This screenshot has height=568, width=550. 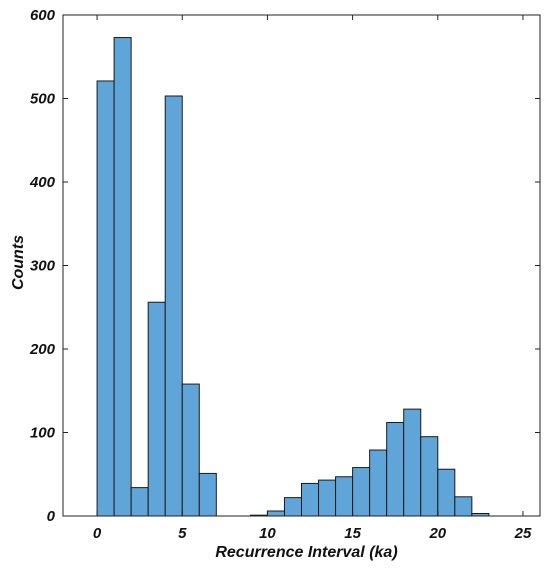 What do you see at coordinates (43, 99) in the screenshot?
I see `y-tick-label-5: 500` at bounding box center [43, 99].